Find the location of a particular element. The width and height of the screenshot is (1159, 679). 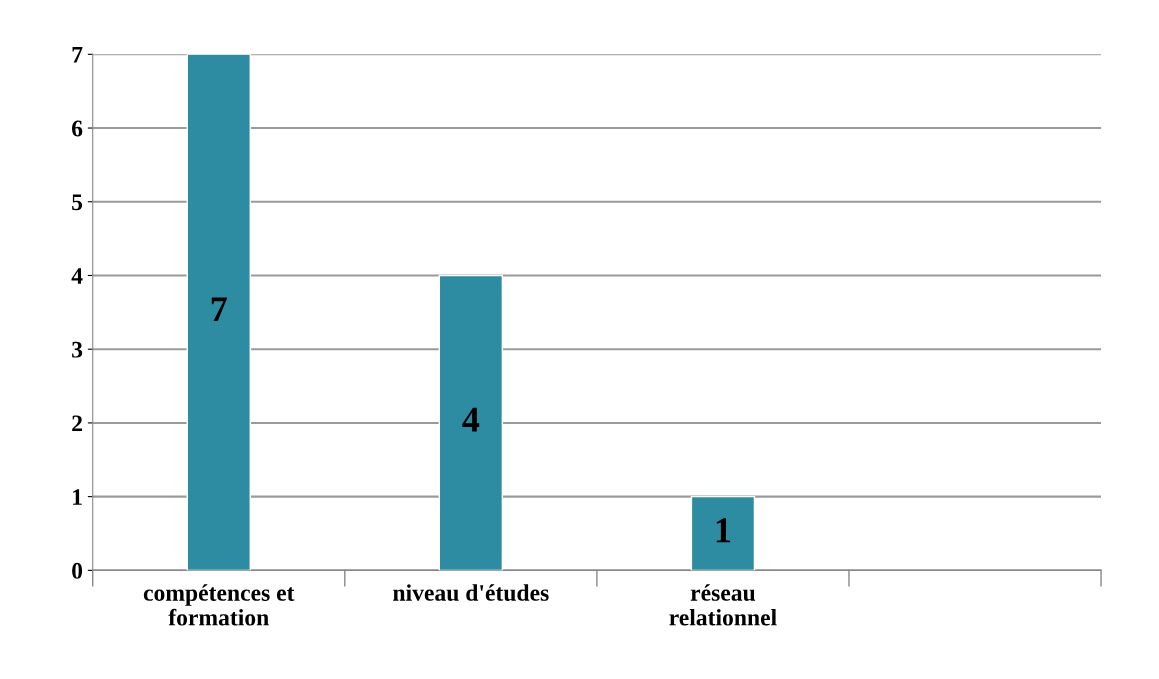

y-tick-label: 4 is located at coordinates (77, 276).